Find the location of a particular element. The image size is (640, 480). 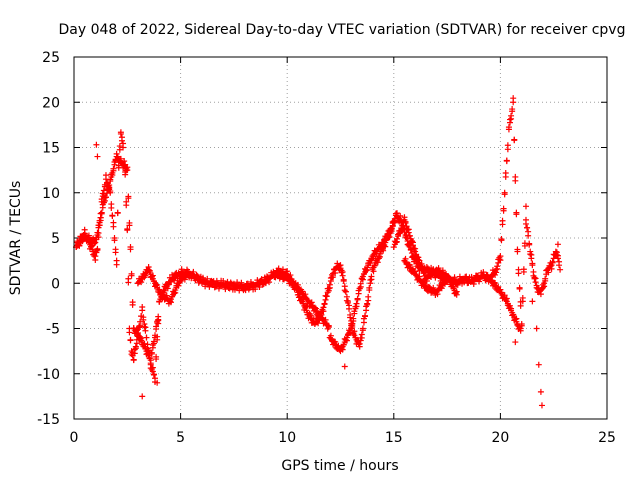

y-tick-label: 5 is located at coordinates (55, 239).